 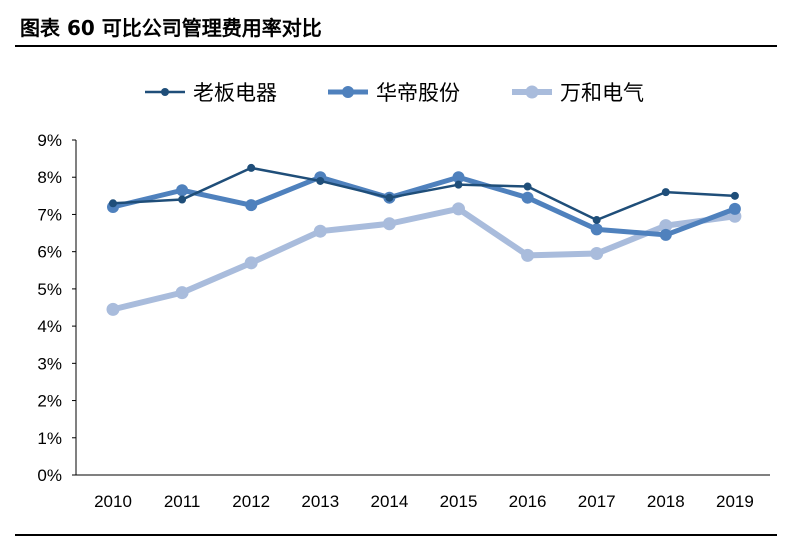 What do you see at coordinates (459, 501) in the screenshot?
I see `x-tick-label: 2015` at bounding box center [459, 501].